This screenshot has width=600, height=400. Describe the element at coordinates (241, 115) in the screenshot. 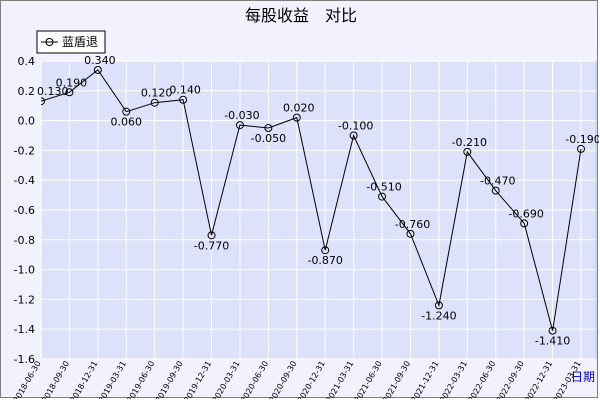

I see `data-label: -0.030` at that location.